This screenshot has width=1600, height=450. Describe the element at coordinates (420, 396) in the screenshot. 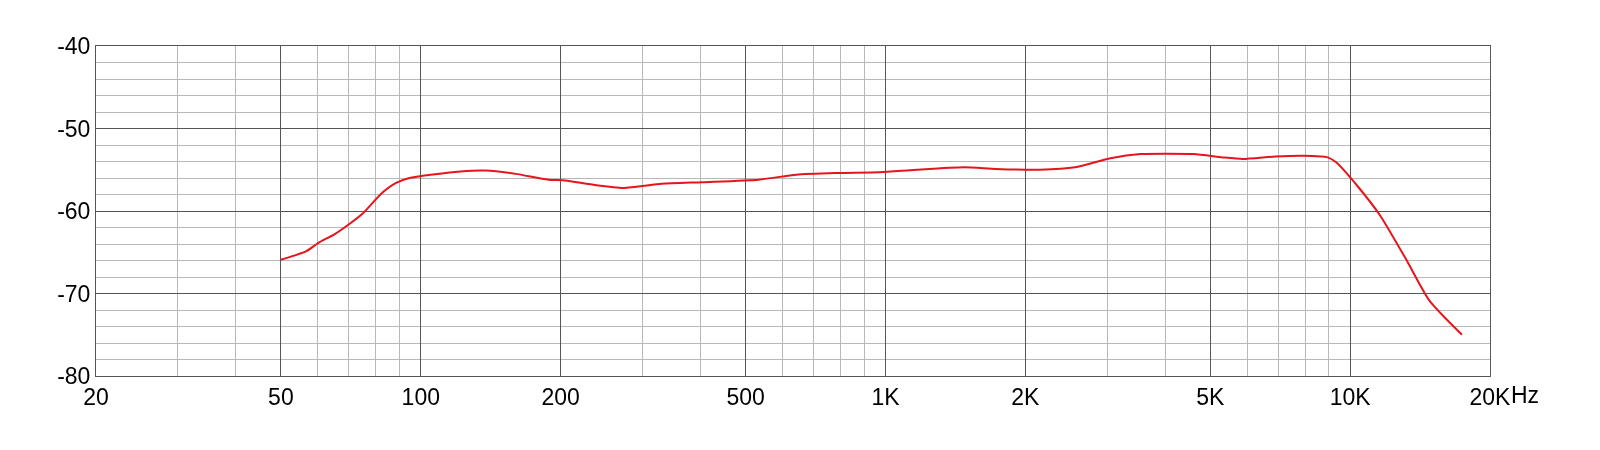

I see `x-tick-label: 100` at that location.